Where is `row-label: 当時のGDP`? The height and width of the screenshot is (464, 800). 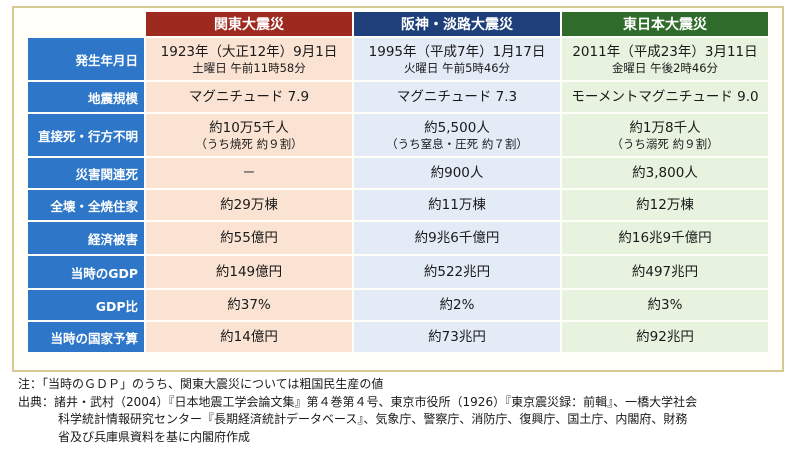
row-label: 当時のGDP is located at coordinates (86, 272).